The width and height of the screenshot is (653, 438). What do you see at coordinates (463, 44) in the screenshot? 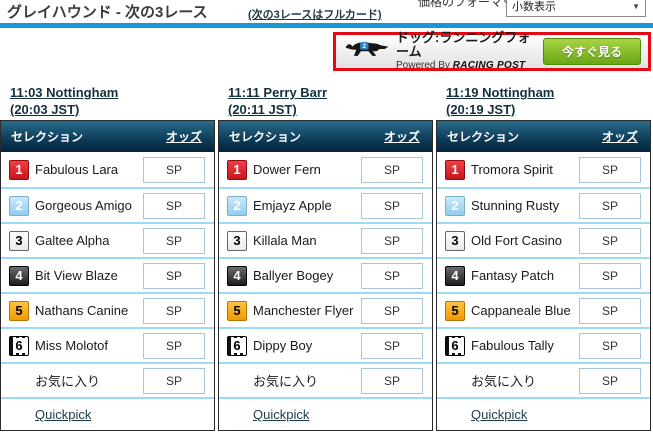
I see `banner-title: ドッグ:ランニングフォーム` at bounding box center [463, 44].